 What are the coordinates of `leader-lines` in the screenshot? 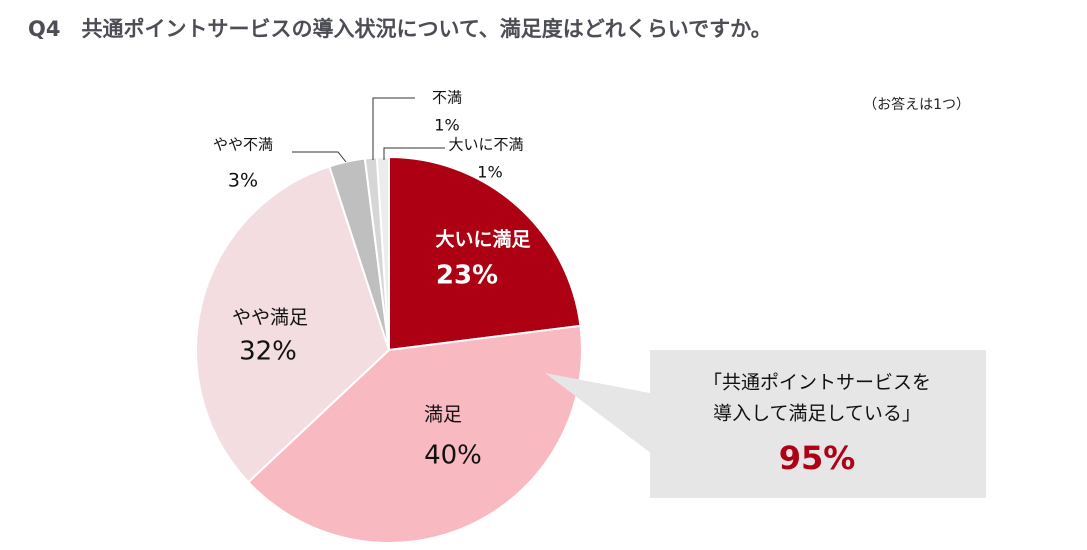 It's located at (368, 130).